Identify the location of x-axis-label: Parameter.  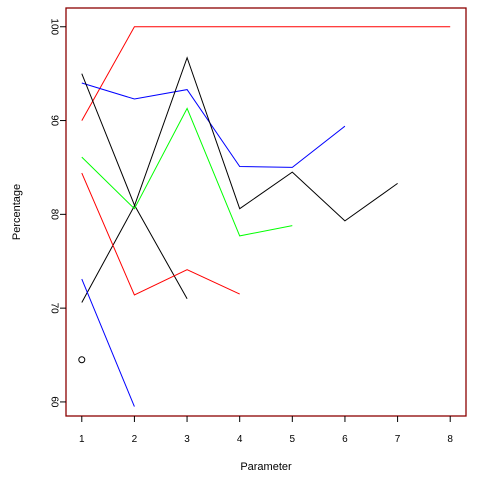
(266, 467).